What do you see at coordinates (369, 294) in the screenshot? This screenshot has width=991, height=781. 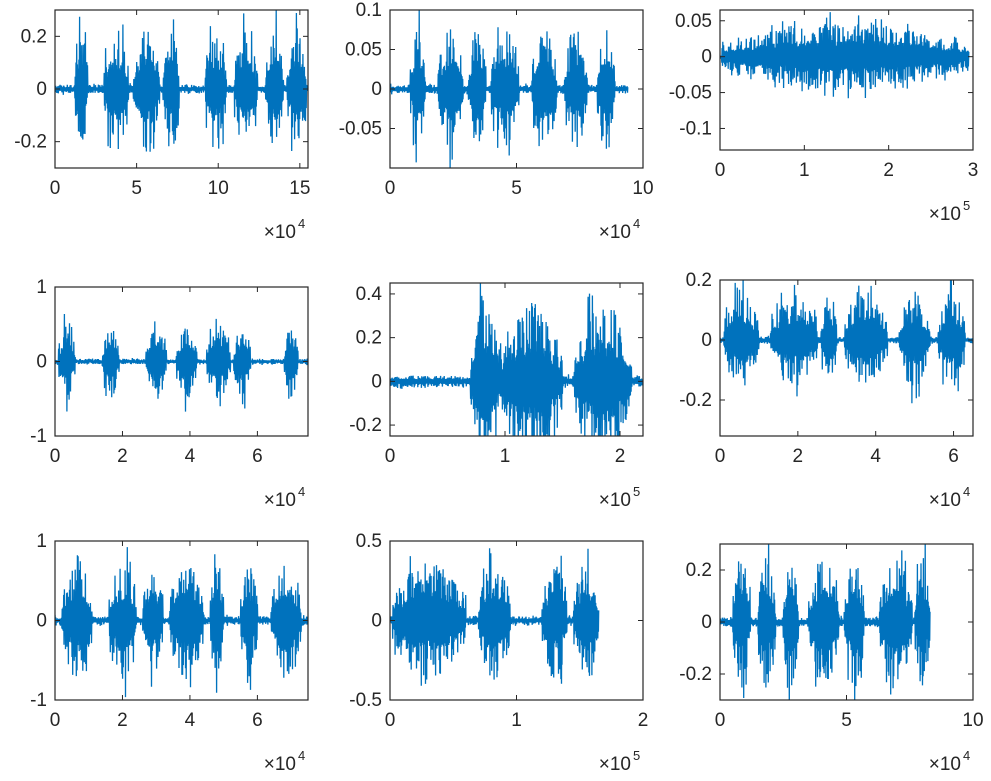 I see `y-tick-label: 0.4` at bounding box center [369, 294].